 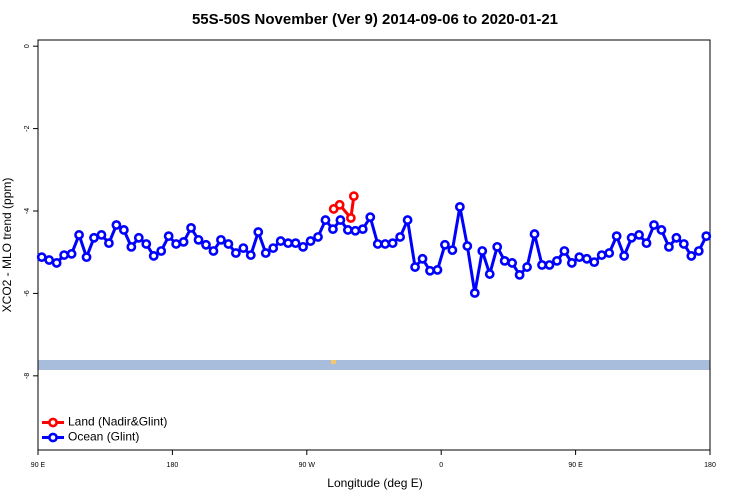 What do you see at coordinates (7, 245) in the screenshot?
I see `y-axis-label: XCO2 - MLO trend (ppm)` at bounding box center [7, 245].